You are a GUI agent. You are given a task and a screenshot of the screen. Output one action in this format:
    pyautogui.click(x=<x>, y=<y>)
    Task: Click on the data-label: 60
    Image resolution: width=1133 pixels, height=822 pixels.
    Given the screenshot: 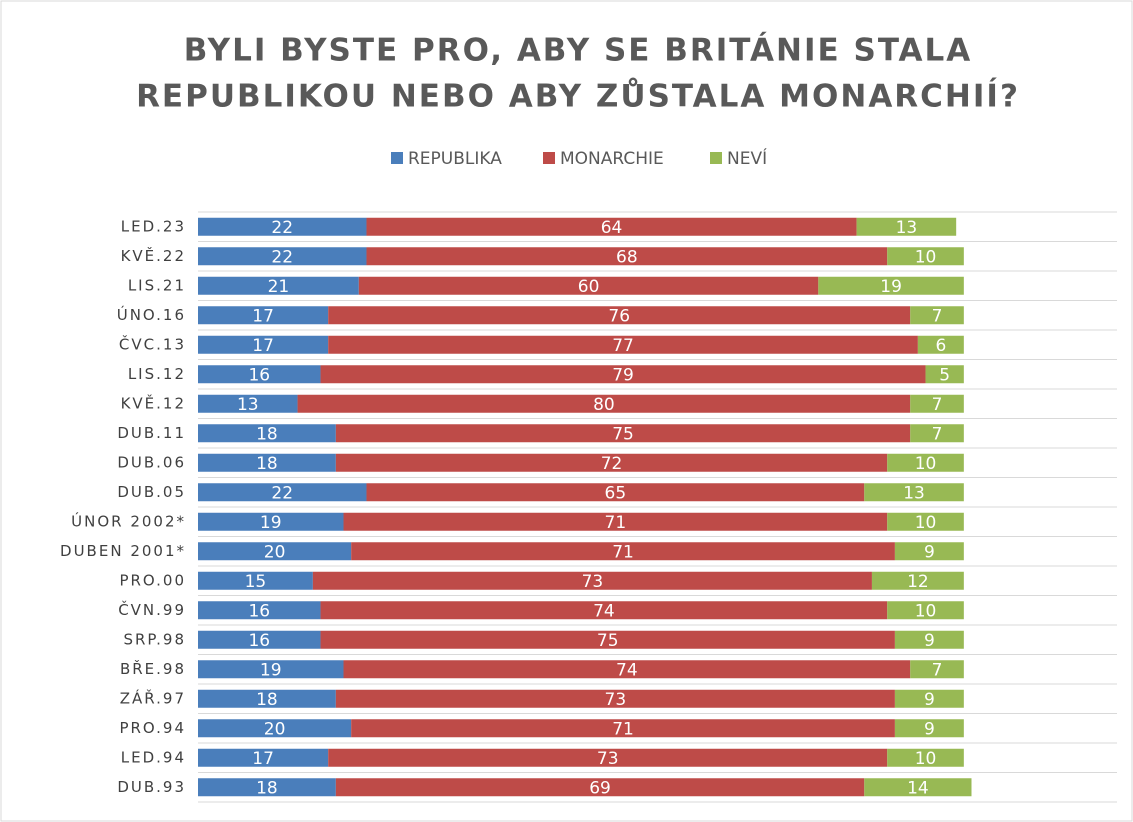 What is the action you would take?
    pyautogui.click(x=589, y=287)
    